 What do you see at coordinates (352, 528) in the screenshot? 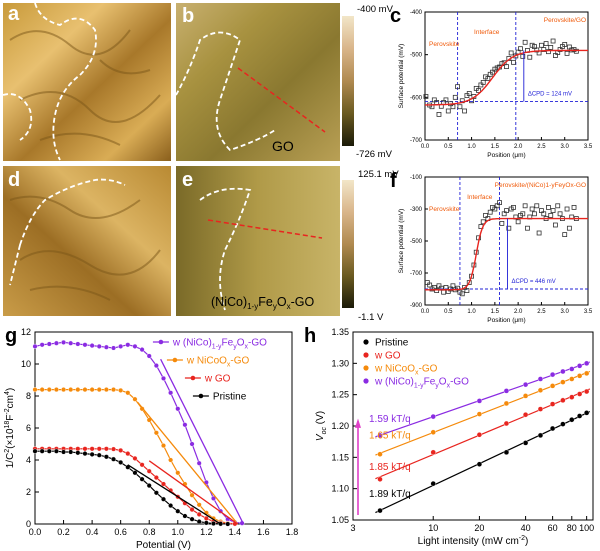
I see `x-tick-label: 3` at bounding box center [352, 528].